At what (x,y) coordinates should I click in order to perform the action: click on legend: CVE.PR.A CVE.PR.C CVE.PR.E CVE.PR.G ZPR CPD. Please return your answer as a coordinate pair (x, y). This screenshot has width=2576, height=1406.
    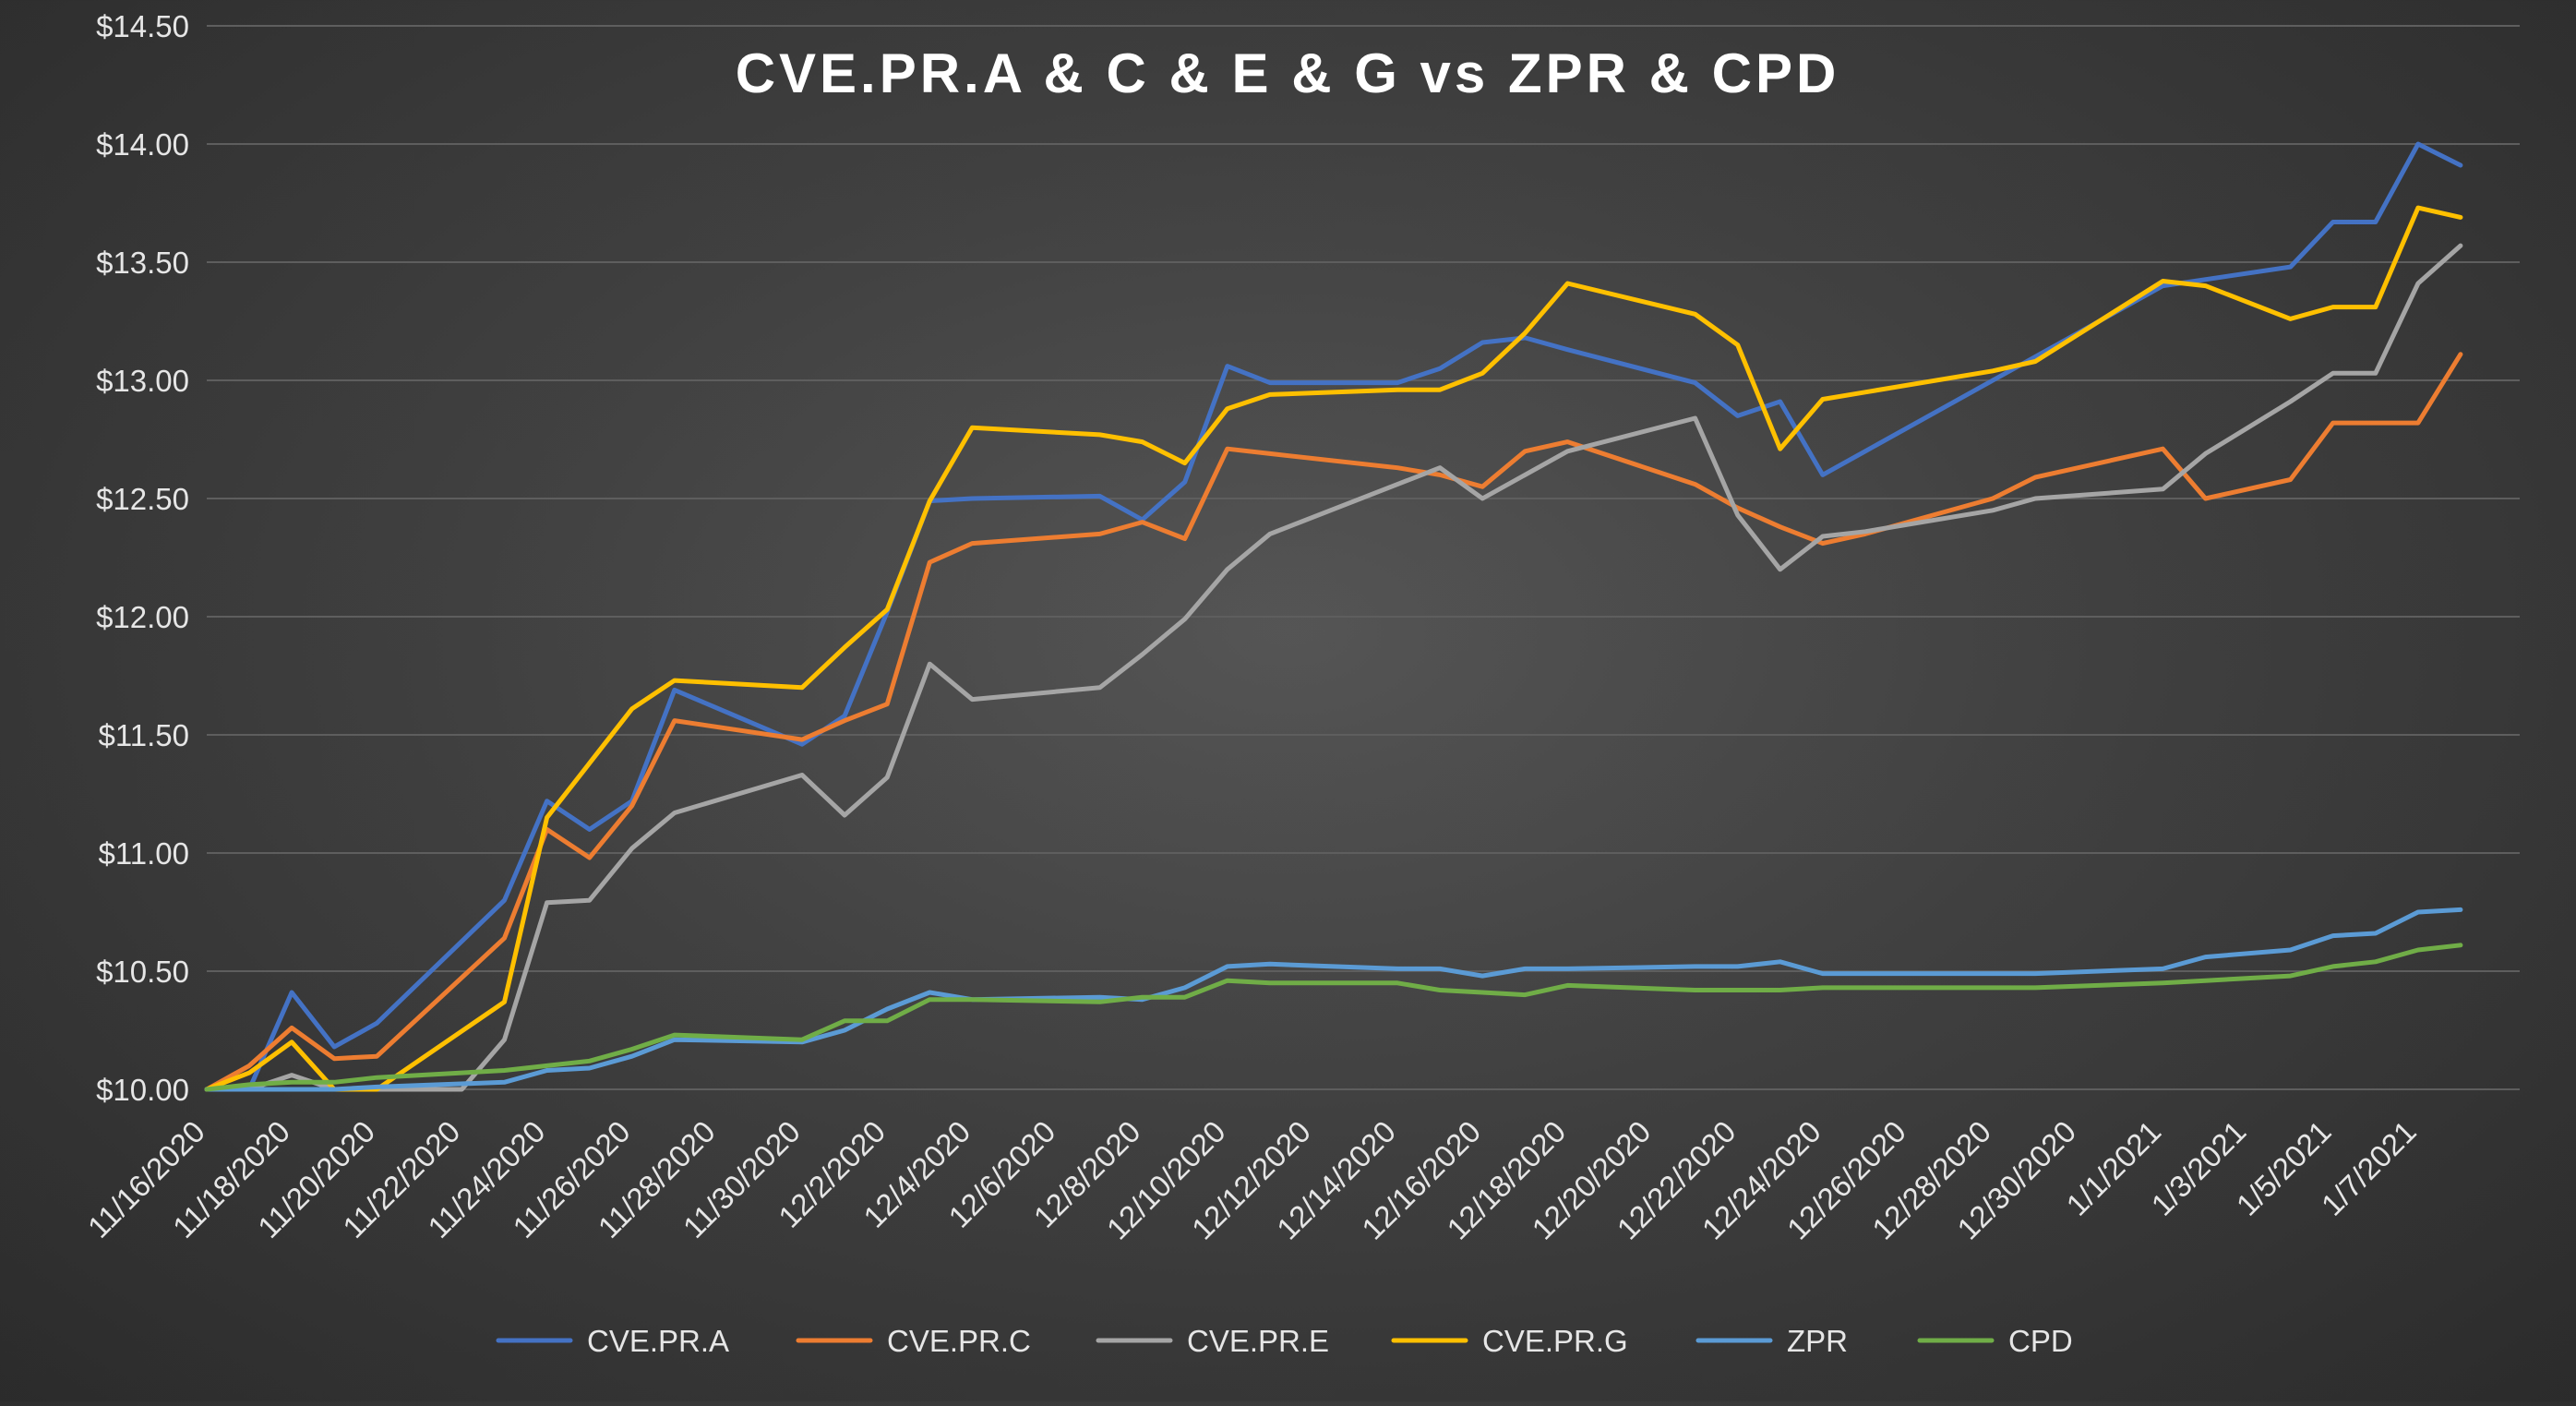
    Looking at the image, I should click on (1285, 1341).